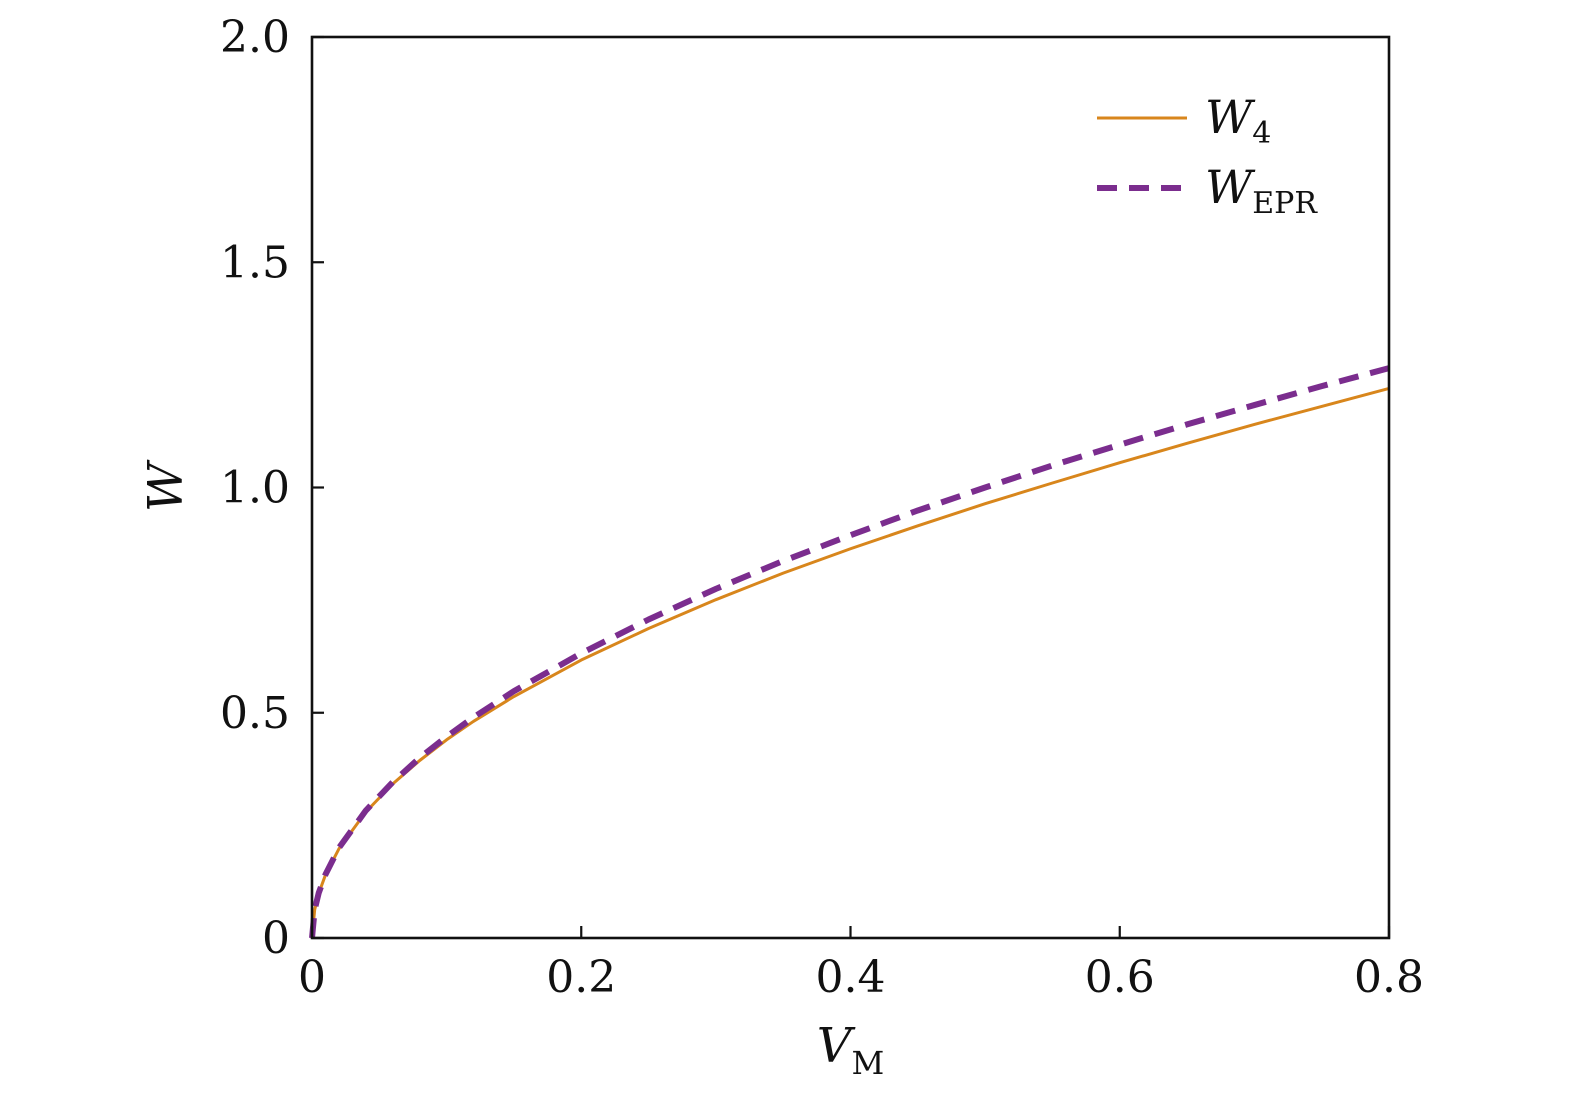  I want to click on legend-label-wepr-main: W, so click(1230, 187).